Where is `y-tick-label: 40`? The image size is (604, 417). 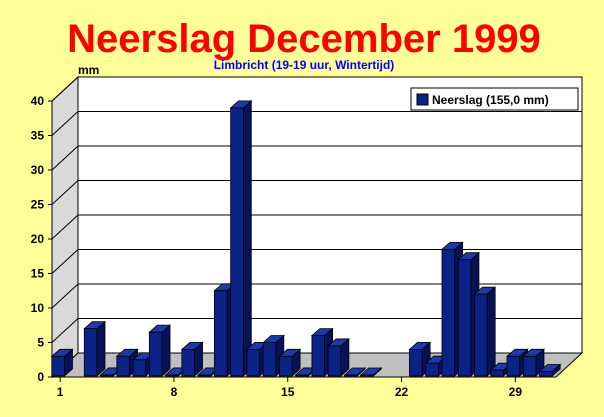
y-tick-label: 40 is located at coordinates (38, 101).